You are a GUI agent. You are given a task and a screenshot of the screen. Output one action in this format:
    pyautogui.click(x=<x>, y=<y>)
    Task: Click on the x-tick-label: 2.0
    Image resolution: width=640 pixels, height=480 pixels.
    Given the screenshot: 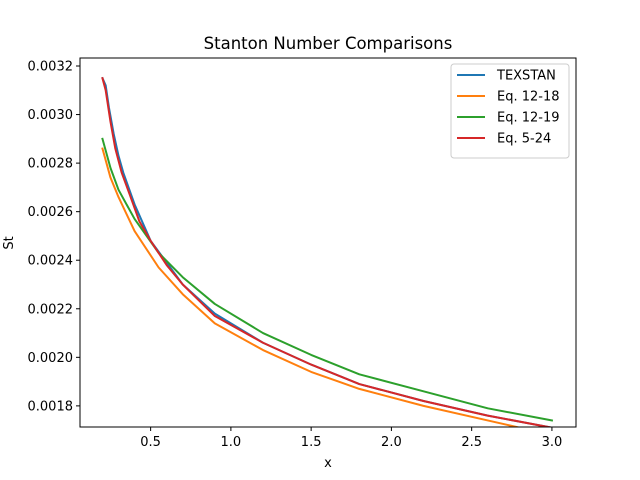 What is the action you would take?
    pyautogui.click(x=391, y=442)
    